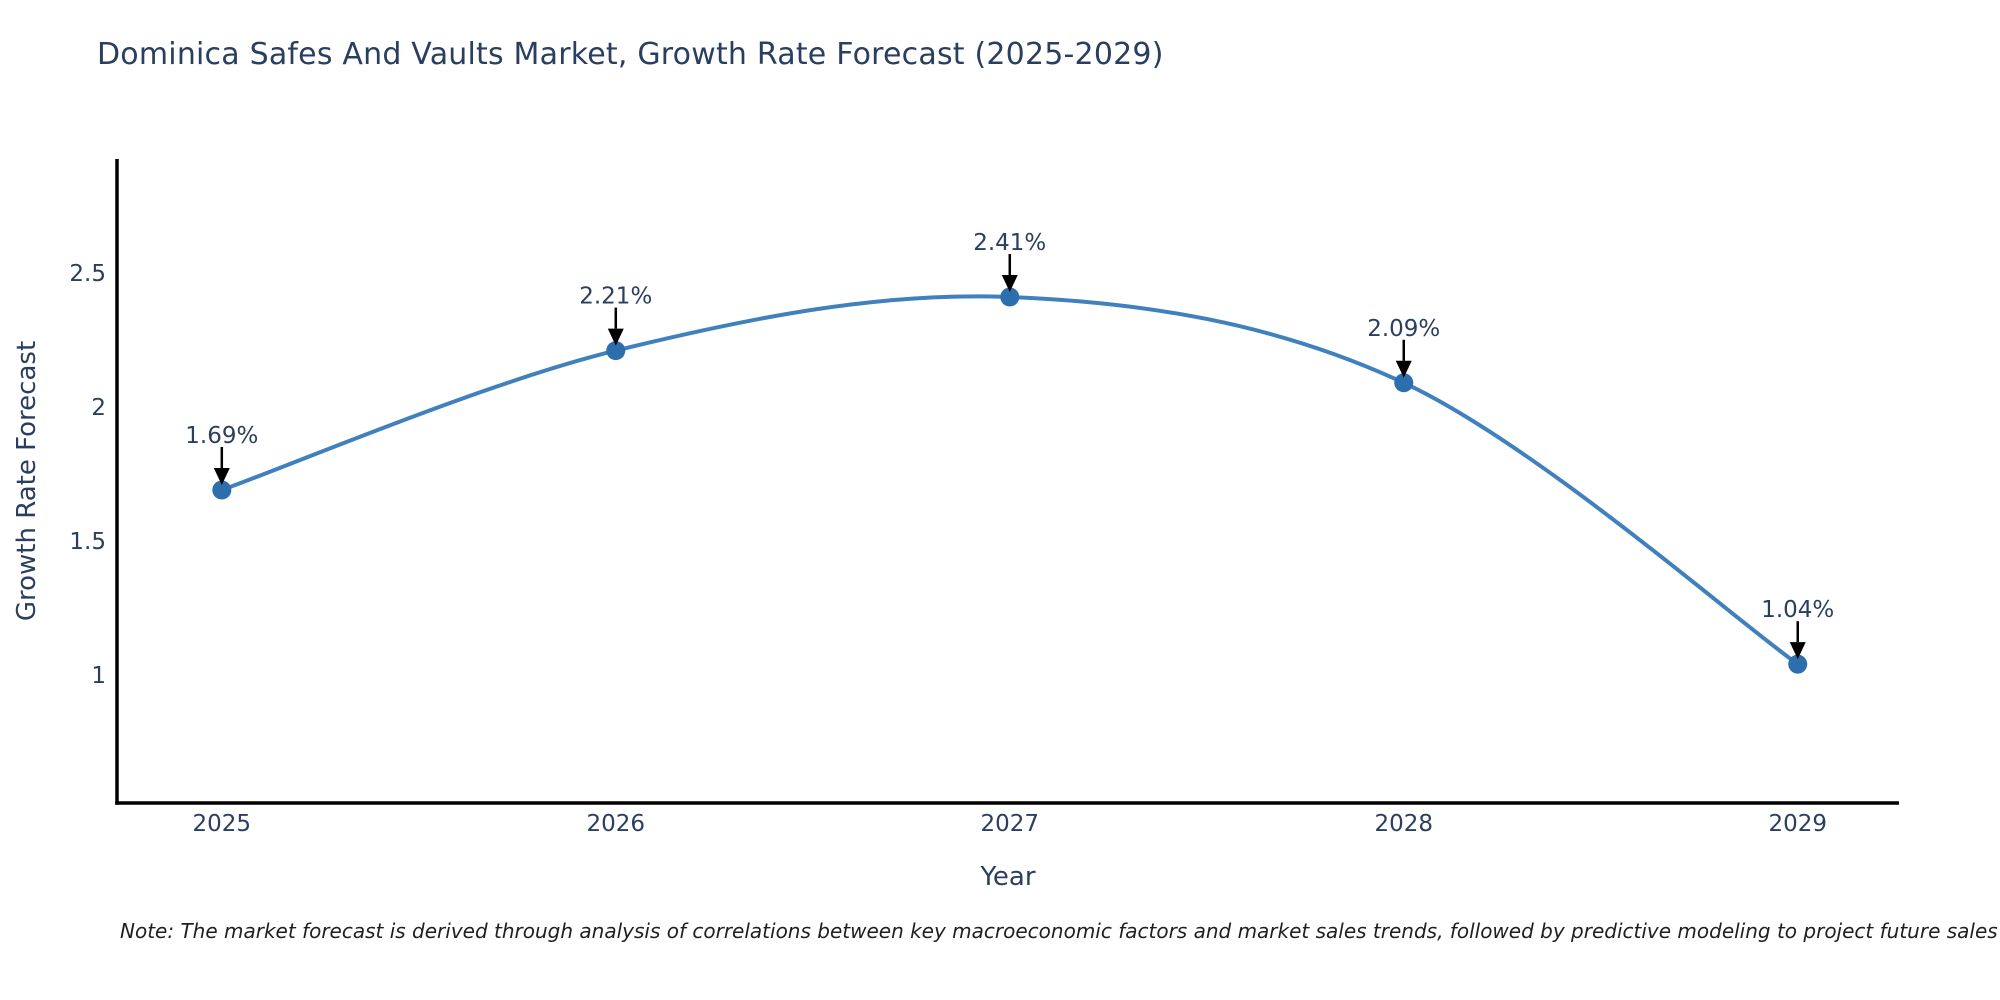  What do you see at coordinates (1403, 329) in the screenshot?
I see `data-point-label: 2.09%` at bounding box center [1403, 329].